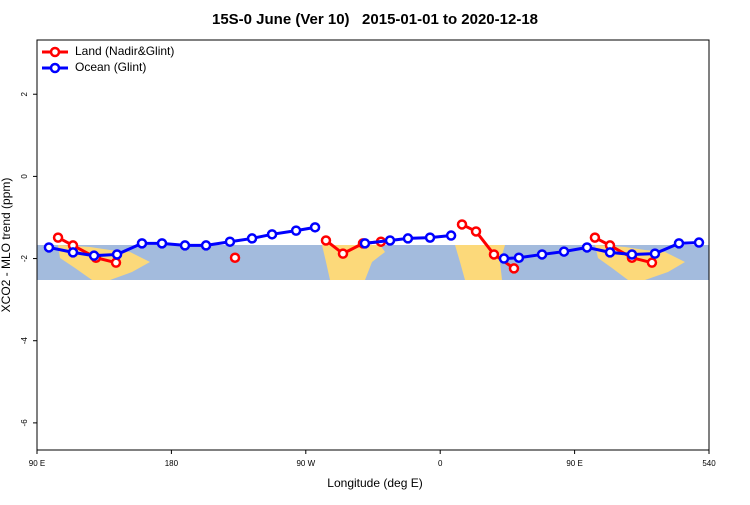  Describe the element at coordinates (24, 341) in the screenshot. I see `y-tick-label: -4` at that location.